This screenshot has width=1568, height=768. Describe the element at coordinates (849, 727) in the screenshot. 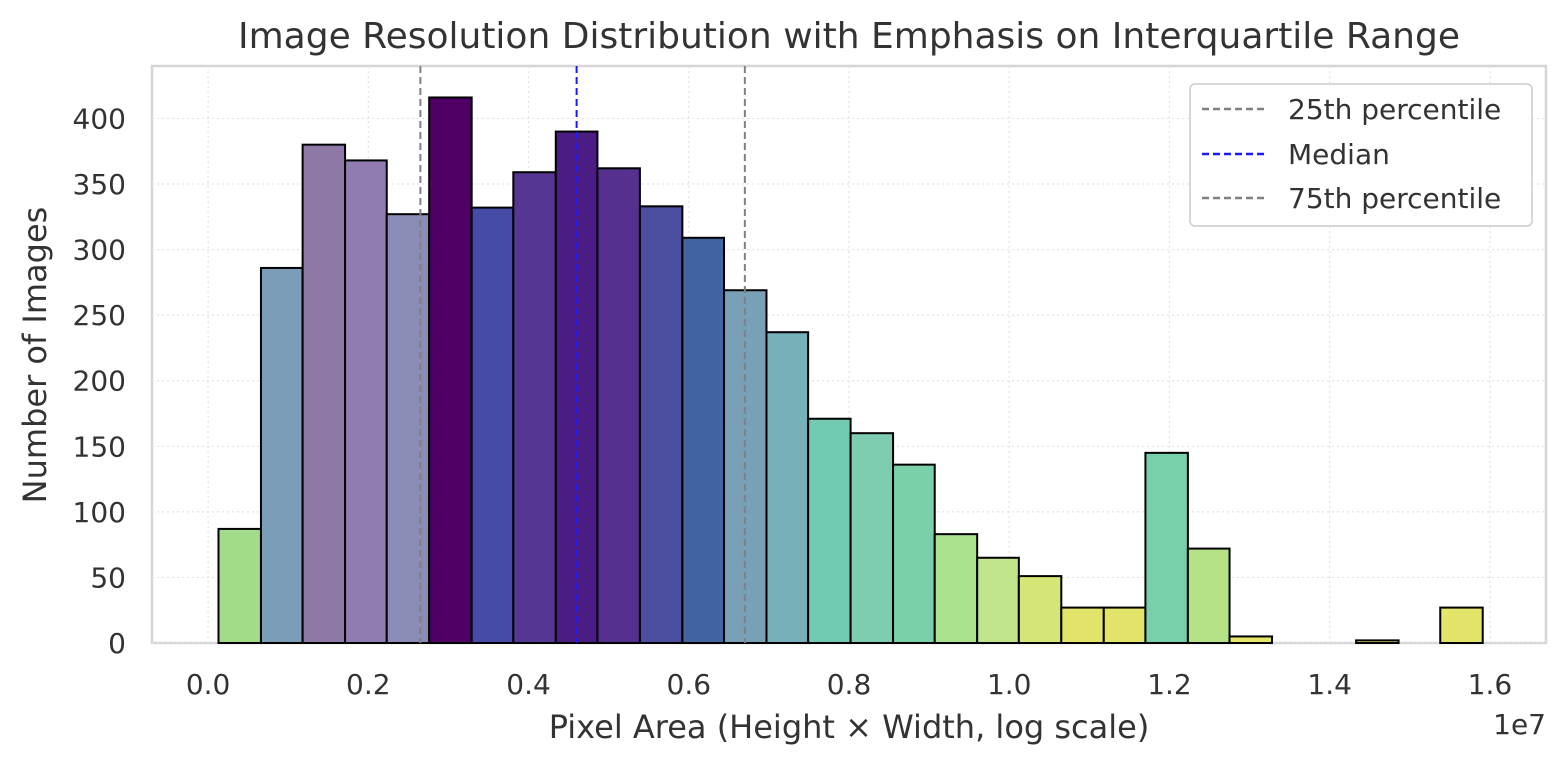

I see `x-axis-label: Pixel Area (Height × Width, log scale)` at that location.